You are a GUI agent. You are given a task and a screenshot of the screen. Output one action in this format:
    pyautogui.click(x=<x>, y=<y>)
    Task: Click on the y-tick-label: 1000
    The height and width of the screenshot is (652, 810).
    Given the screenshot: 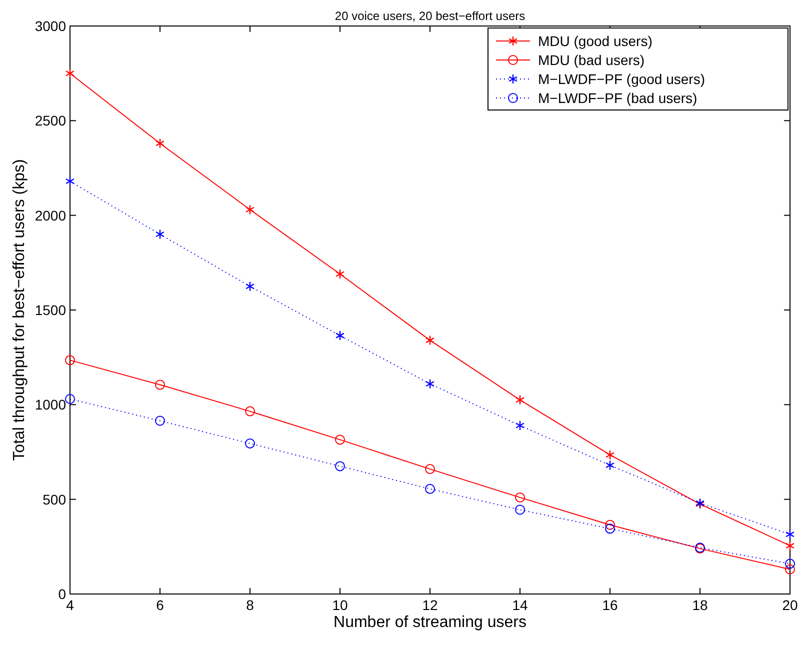 What is the action you would take?
    pyautogui.click(x=50, y=404)
    